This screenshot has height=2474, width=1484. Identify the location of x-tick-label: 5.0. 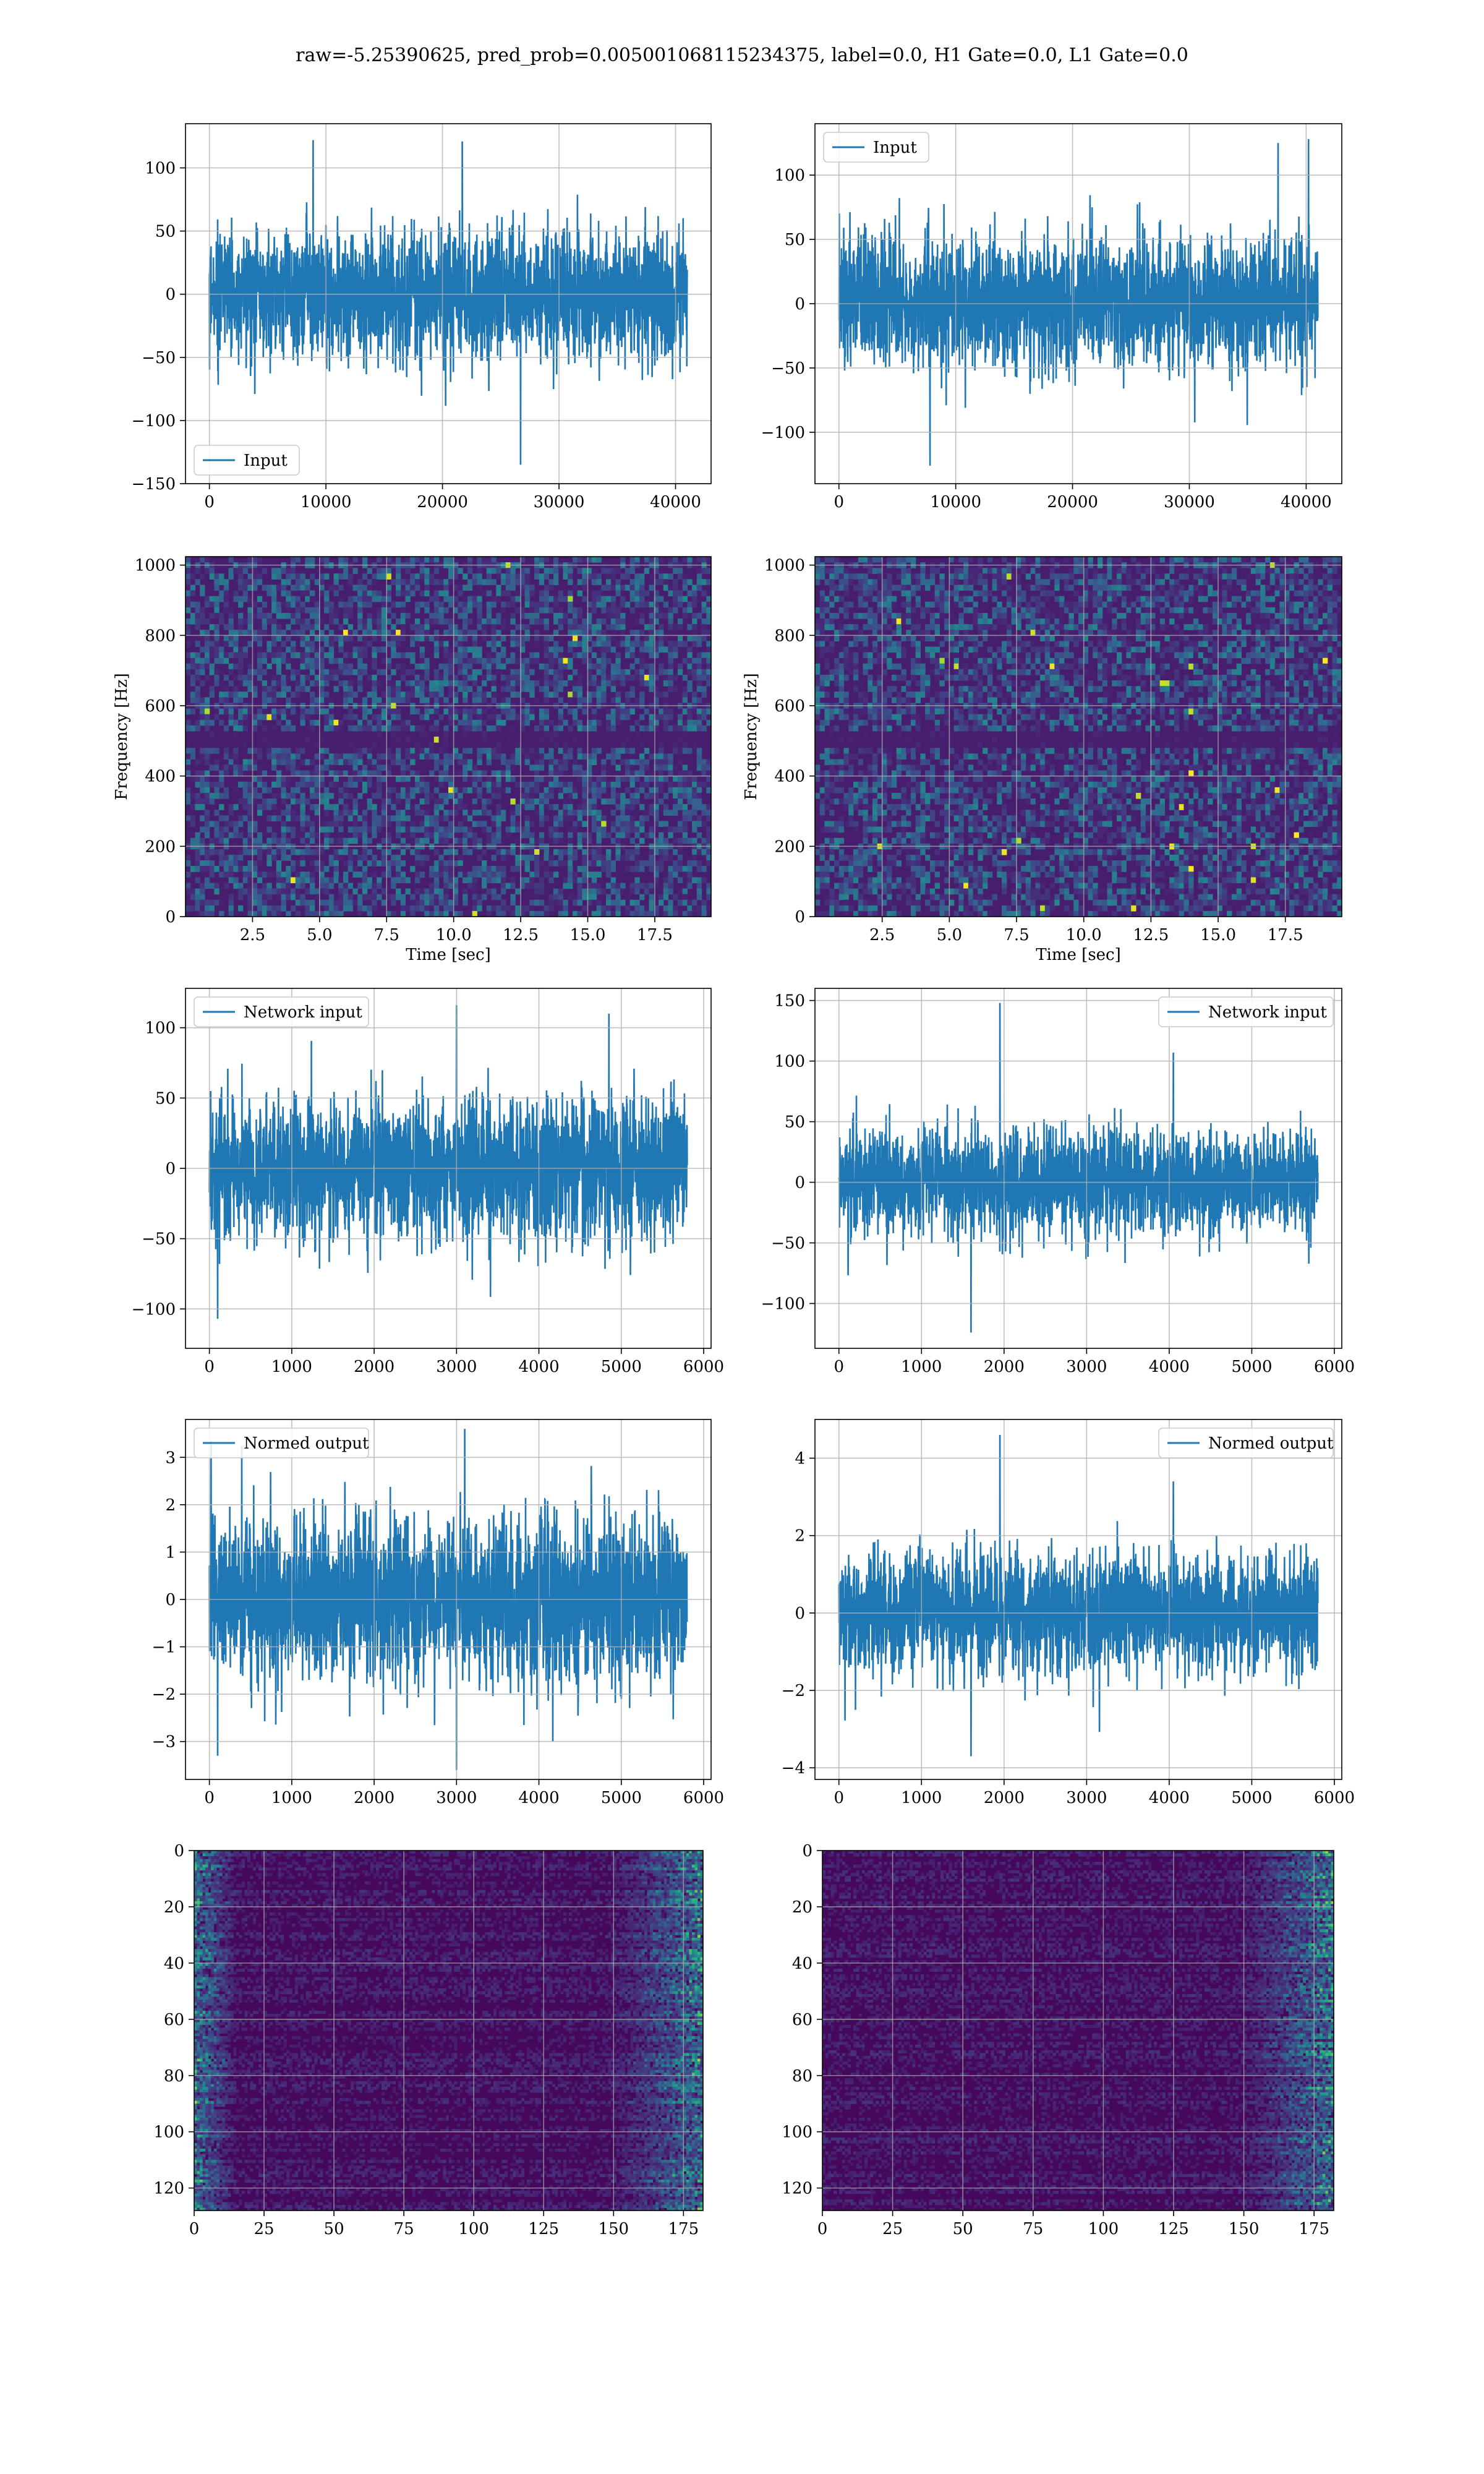
(319, 935).